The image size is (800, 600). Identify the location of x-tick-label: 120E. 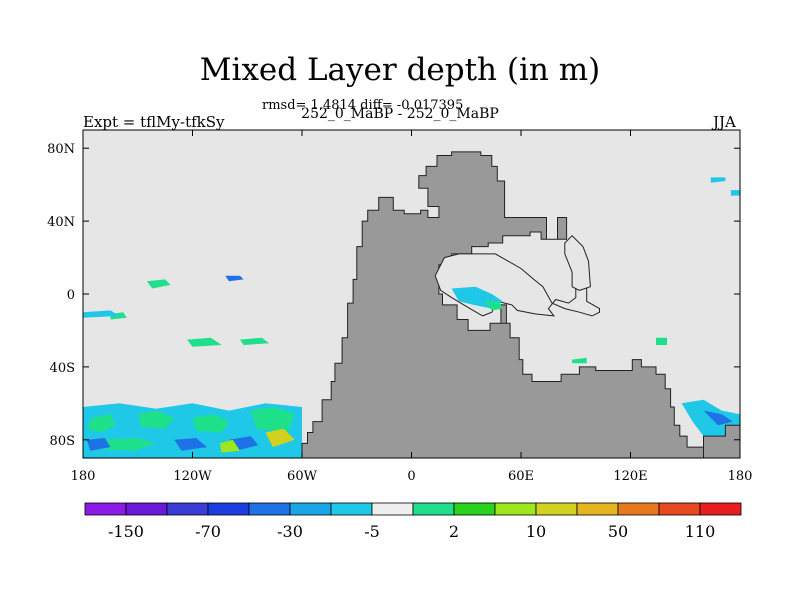
(630, 476).